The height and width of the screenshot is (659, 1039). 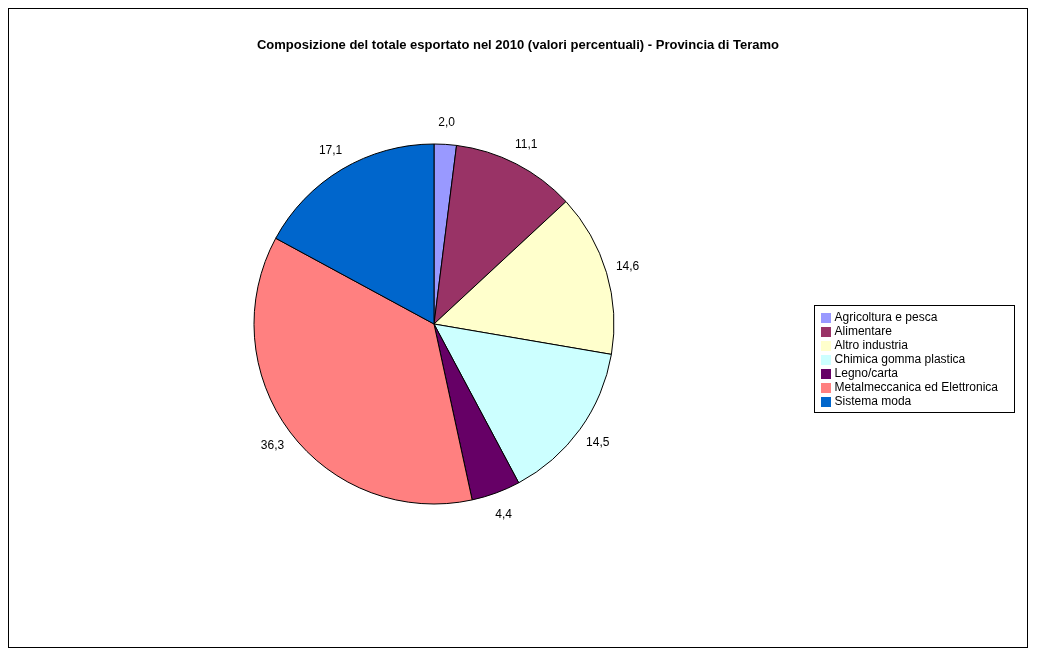 I want to click on data-label: 14,5, so click(x=598, y=442).